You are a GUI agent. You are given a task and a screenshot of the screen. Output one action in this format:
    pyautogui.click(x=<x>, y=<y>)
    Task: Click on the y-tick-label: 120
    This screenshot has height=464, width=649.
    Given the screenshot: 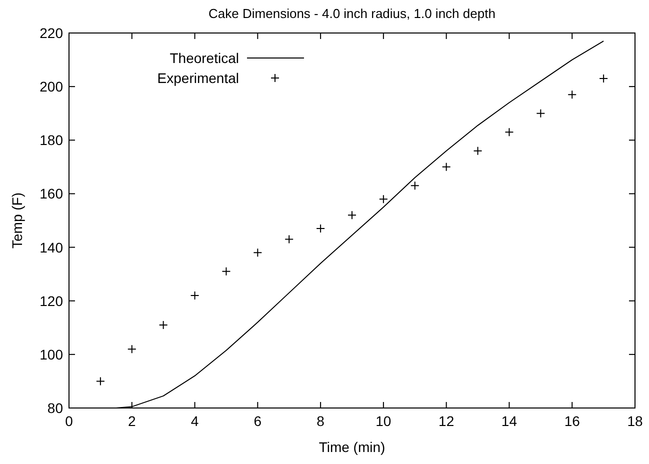 What is the action you would take?
    pyautogui.click(x=52, y=300)
    